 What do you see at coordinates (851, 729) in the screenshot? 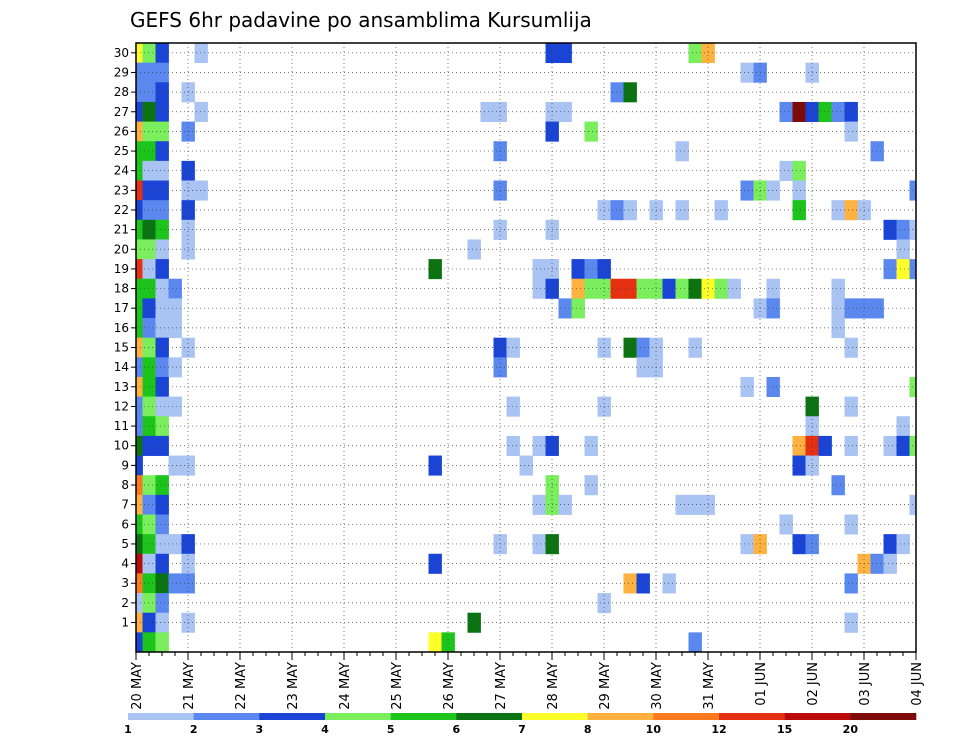
I see `legend-label: 20` at bounding box center [851, 729].